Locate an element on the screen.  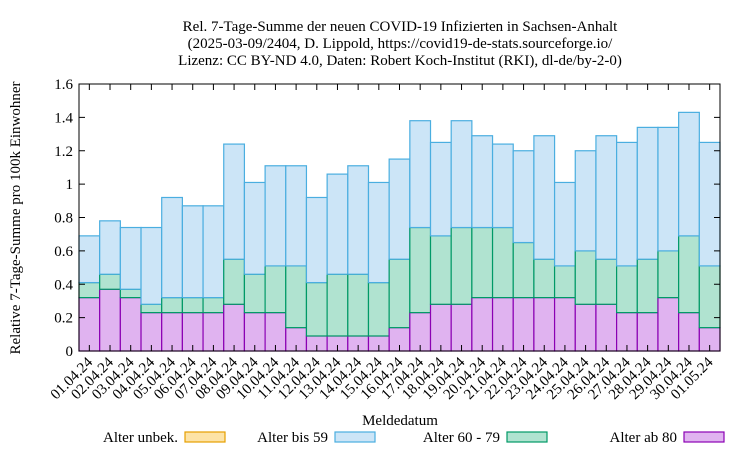
y-tick-label: 1.2 is located at coordinates (63, 152).